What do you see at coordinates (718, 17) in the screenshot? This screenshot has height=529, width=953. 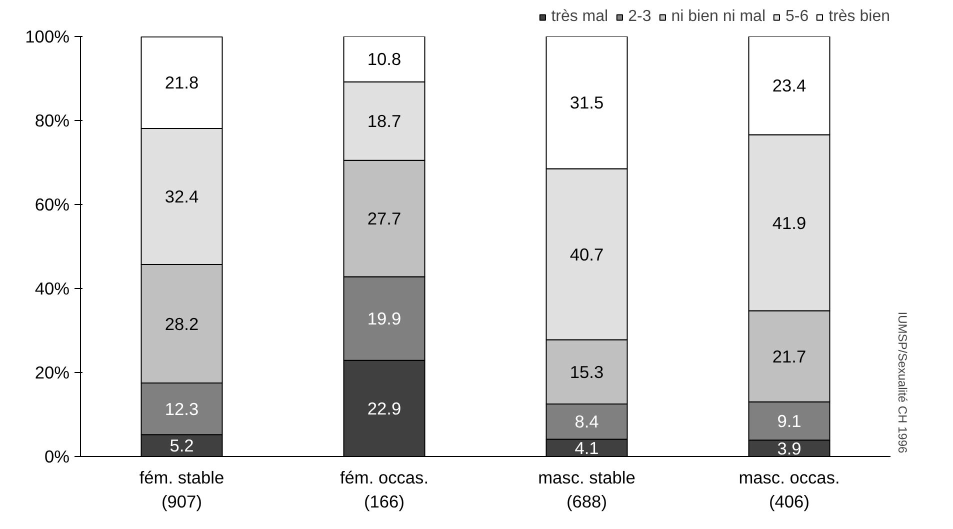 I see `legend-label: ni bien ni mal` at bounding box center [718, 17].